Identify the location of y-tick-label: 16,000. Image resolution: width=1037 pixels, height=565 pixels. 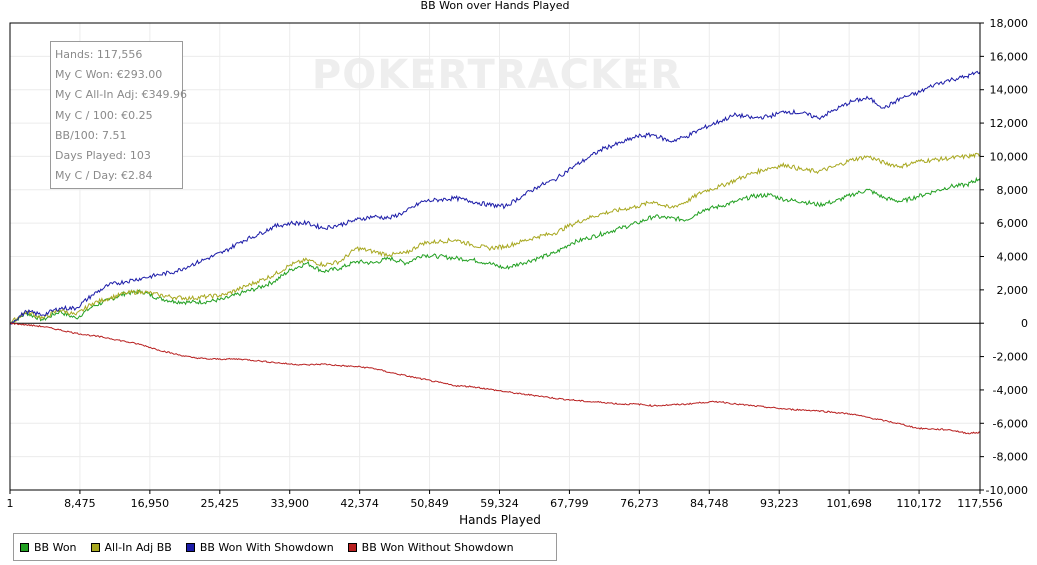
(1009, 56).